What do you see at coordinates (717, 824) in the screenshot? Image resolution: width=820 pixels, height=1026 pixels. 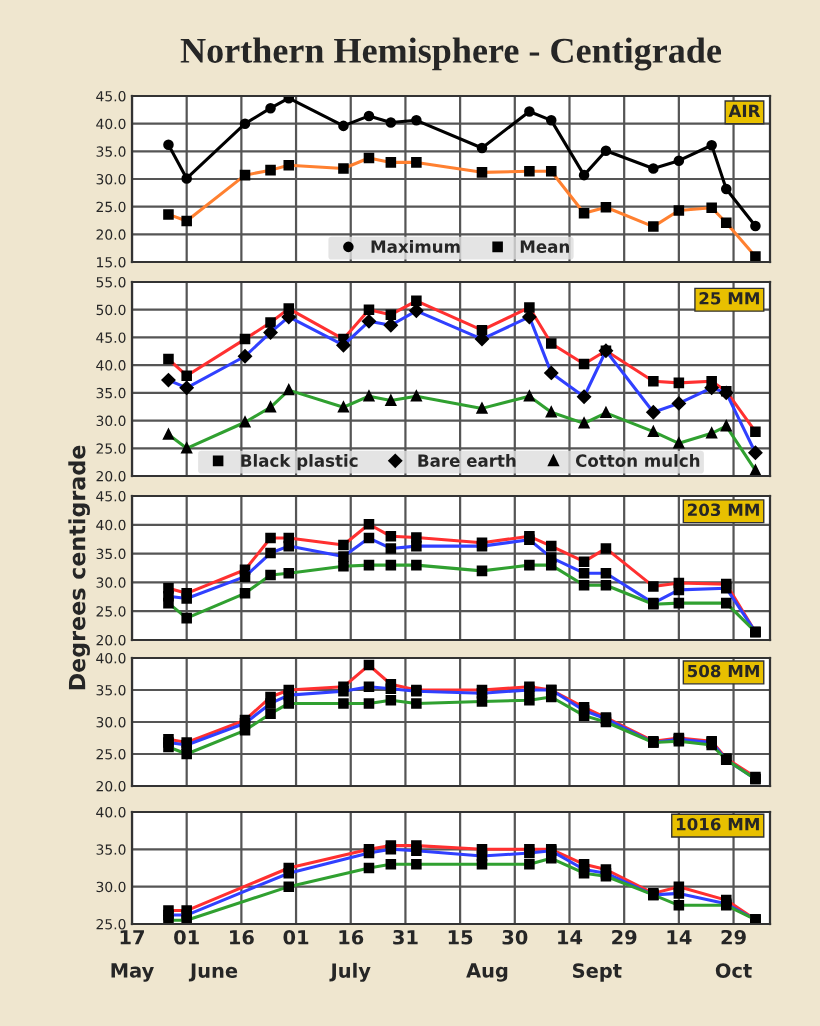 I see `annotation: 1016 MM` at bounding box center [717, 824].